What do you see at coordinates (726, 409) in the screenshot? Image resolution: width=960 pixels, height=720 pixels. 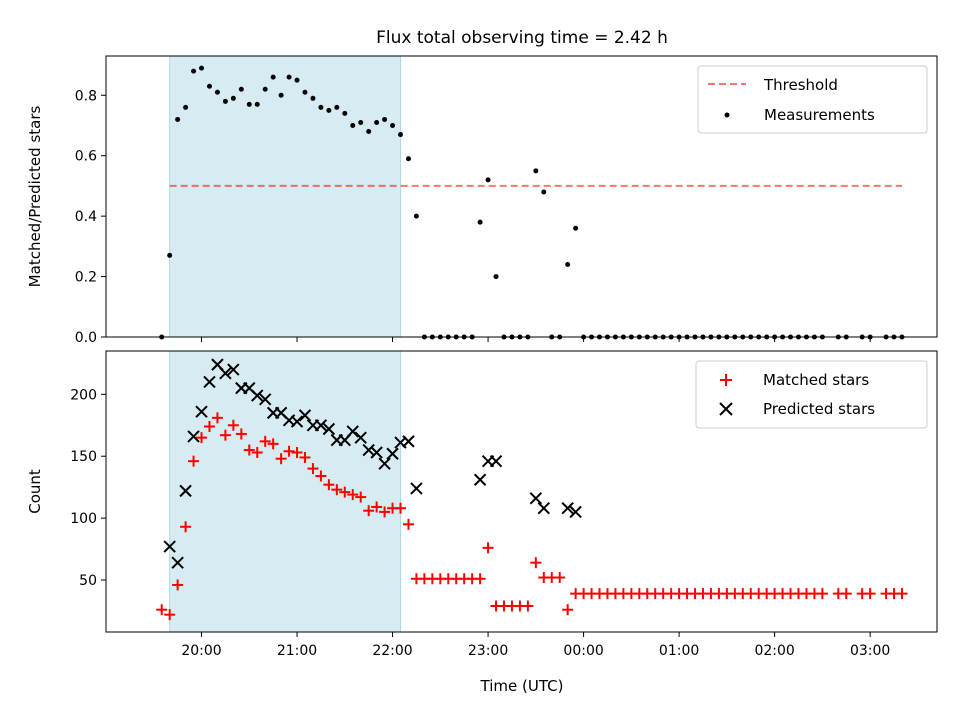 I see `legend-predicted-swatch` at bounding box center [726, 409].